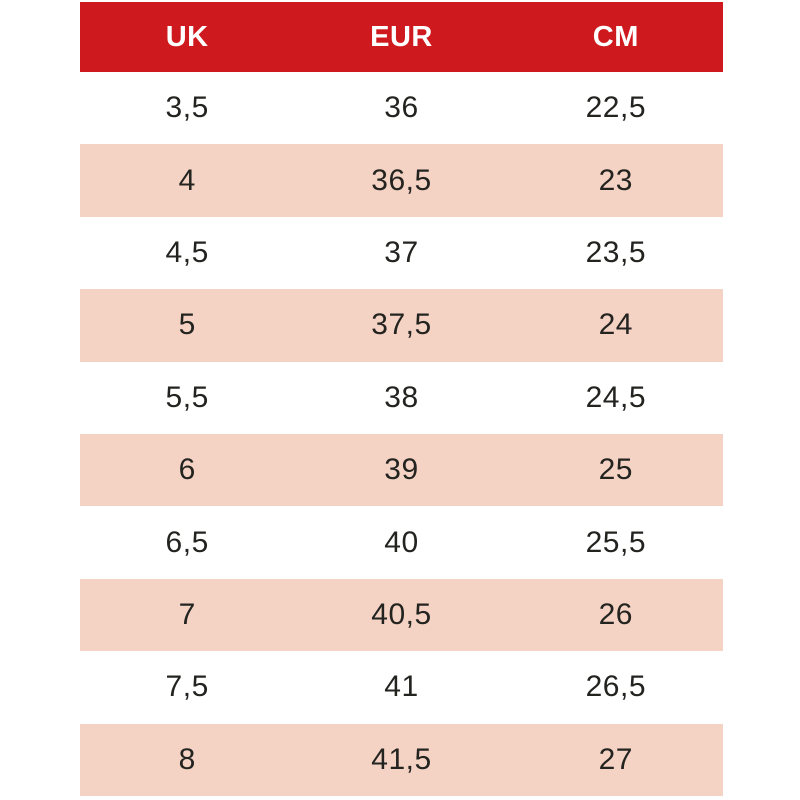  I want to click on cell-eur: 38, so click(401, 397).